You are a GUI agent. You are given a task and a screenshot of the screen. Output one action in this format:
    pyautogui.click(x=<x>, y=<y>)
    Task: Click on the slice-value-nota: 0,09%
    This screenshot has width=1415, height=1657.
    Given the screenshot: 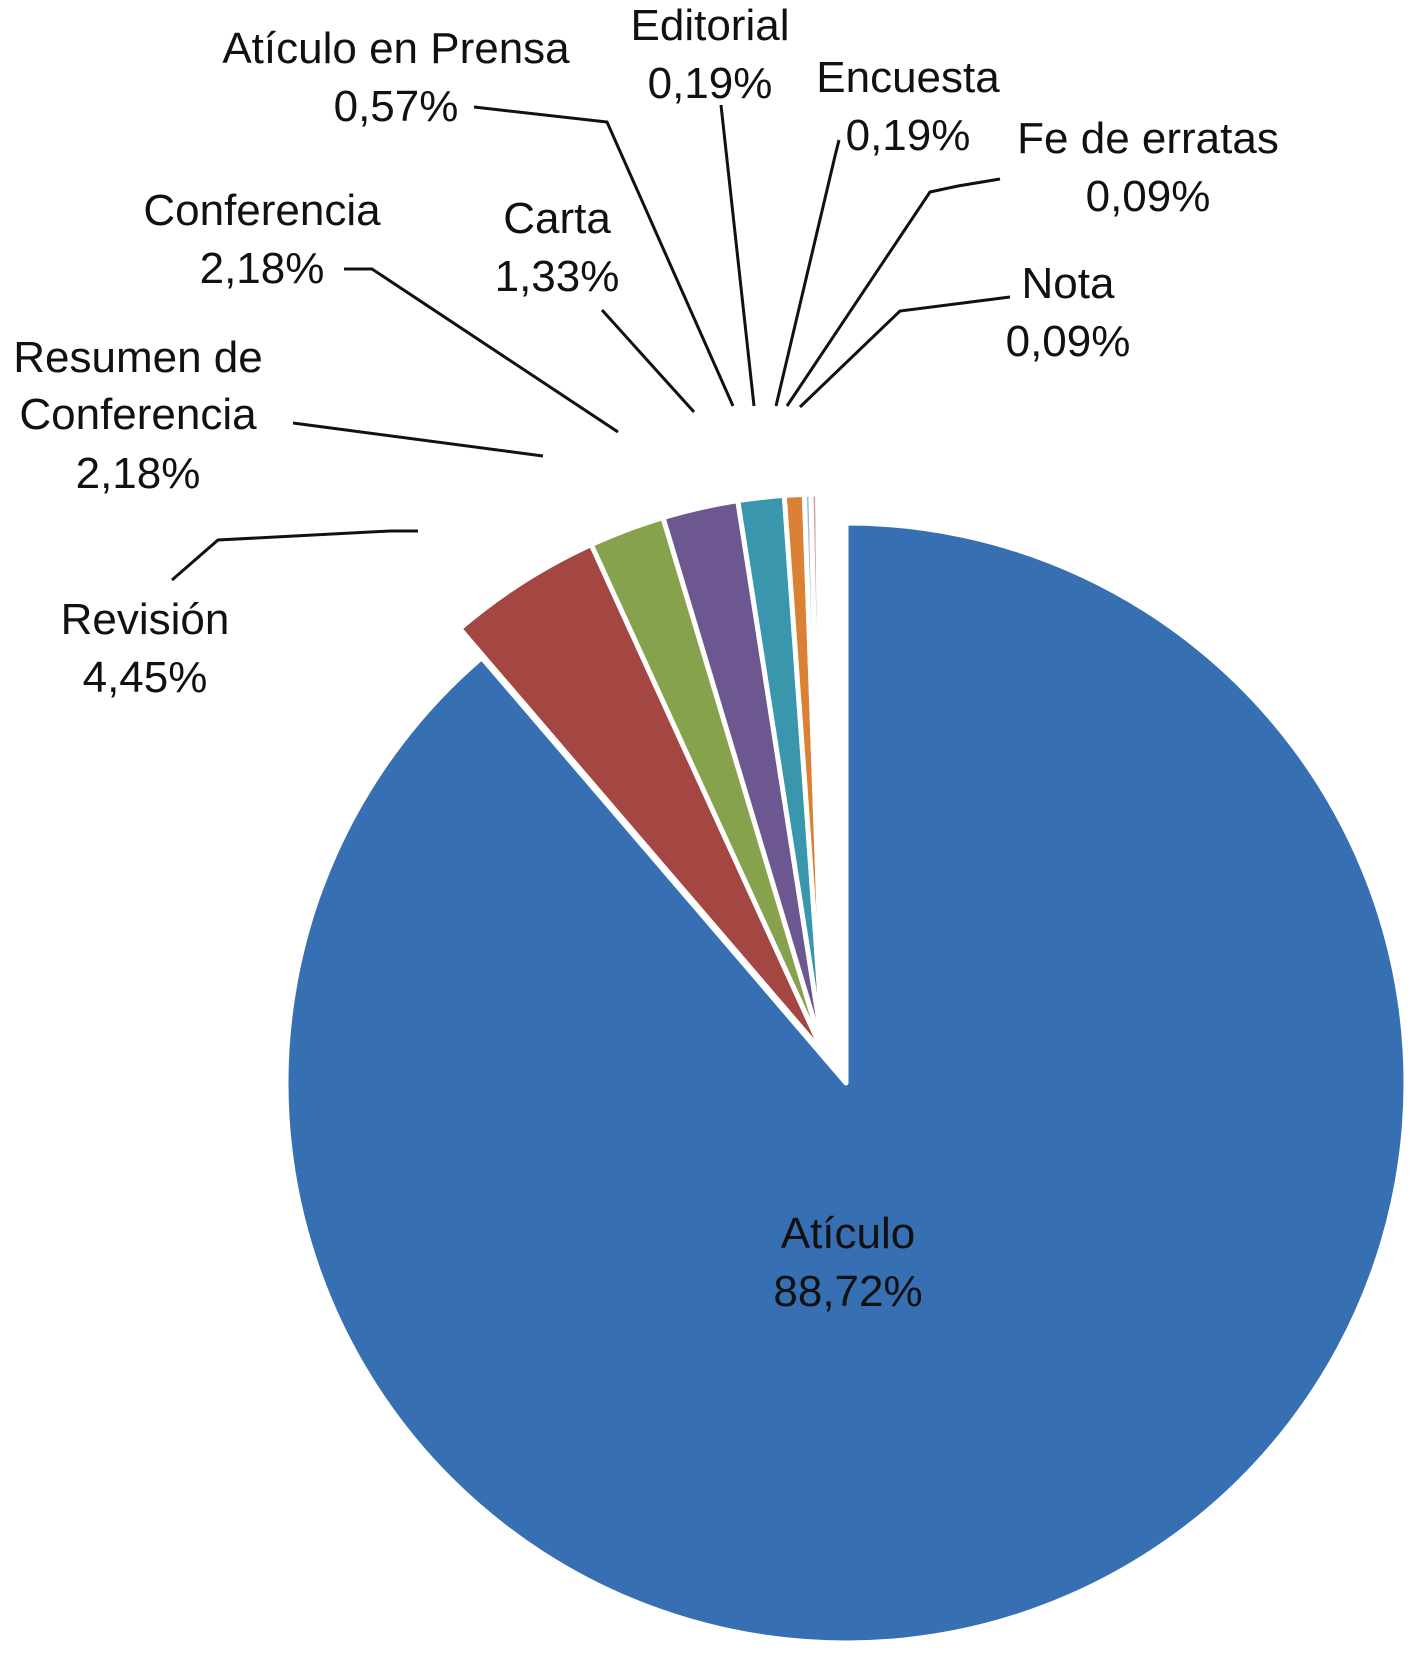 What is the action you would take?
    pyautogui.click(x=1068, y=341)
    